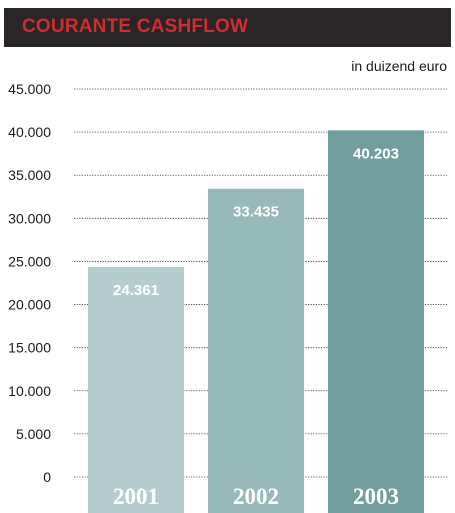 Image resolution: width=455 pixels, height=513 pixels. I want to click on y-tick-label: 0, so click(47, 477).